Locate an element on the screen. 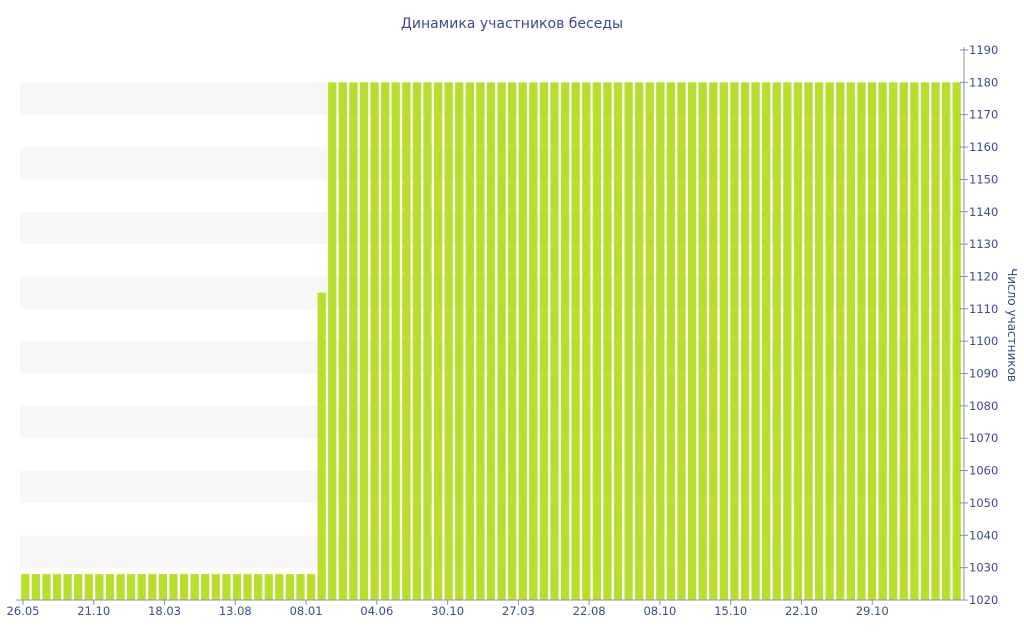  y-tick-label: 1050 is located at coordinates (983, 503).